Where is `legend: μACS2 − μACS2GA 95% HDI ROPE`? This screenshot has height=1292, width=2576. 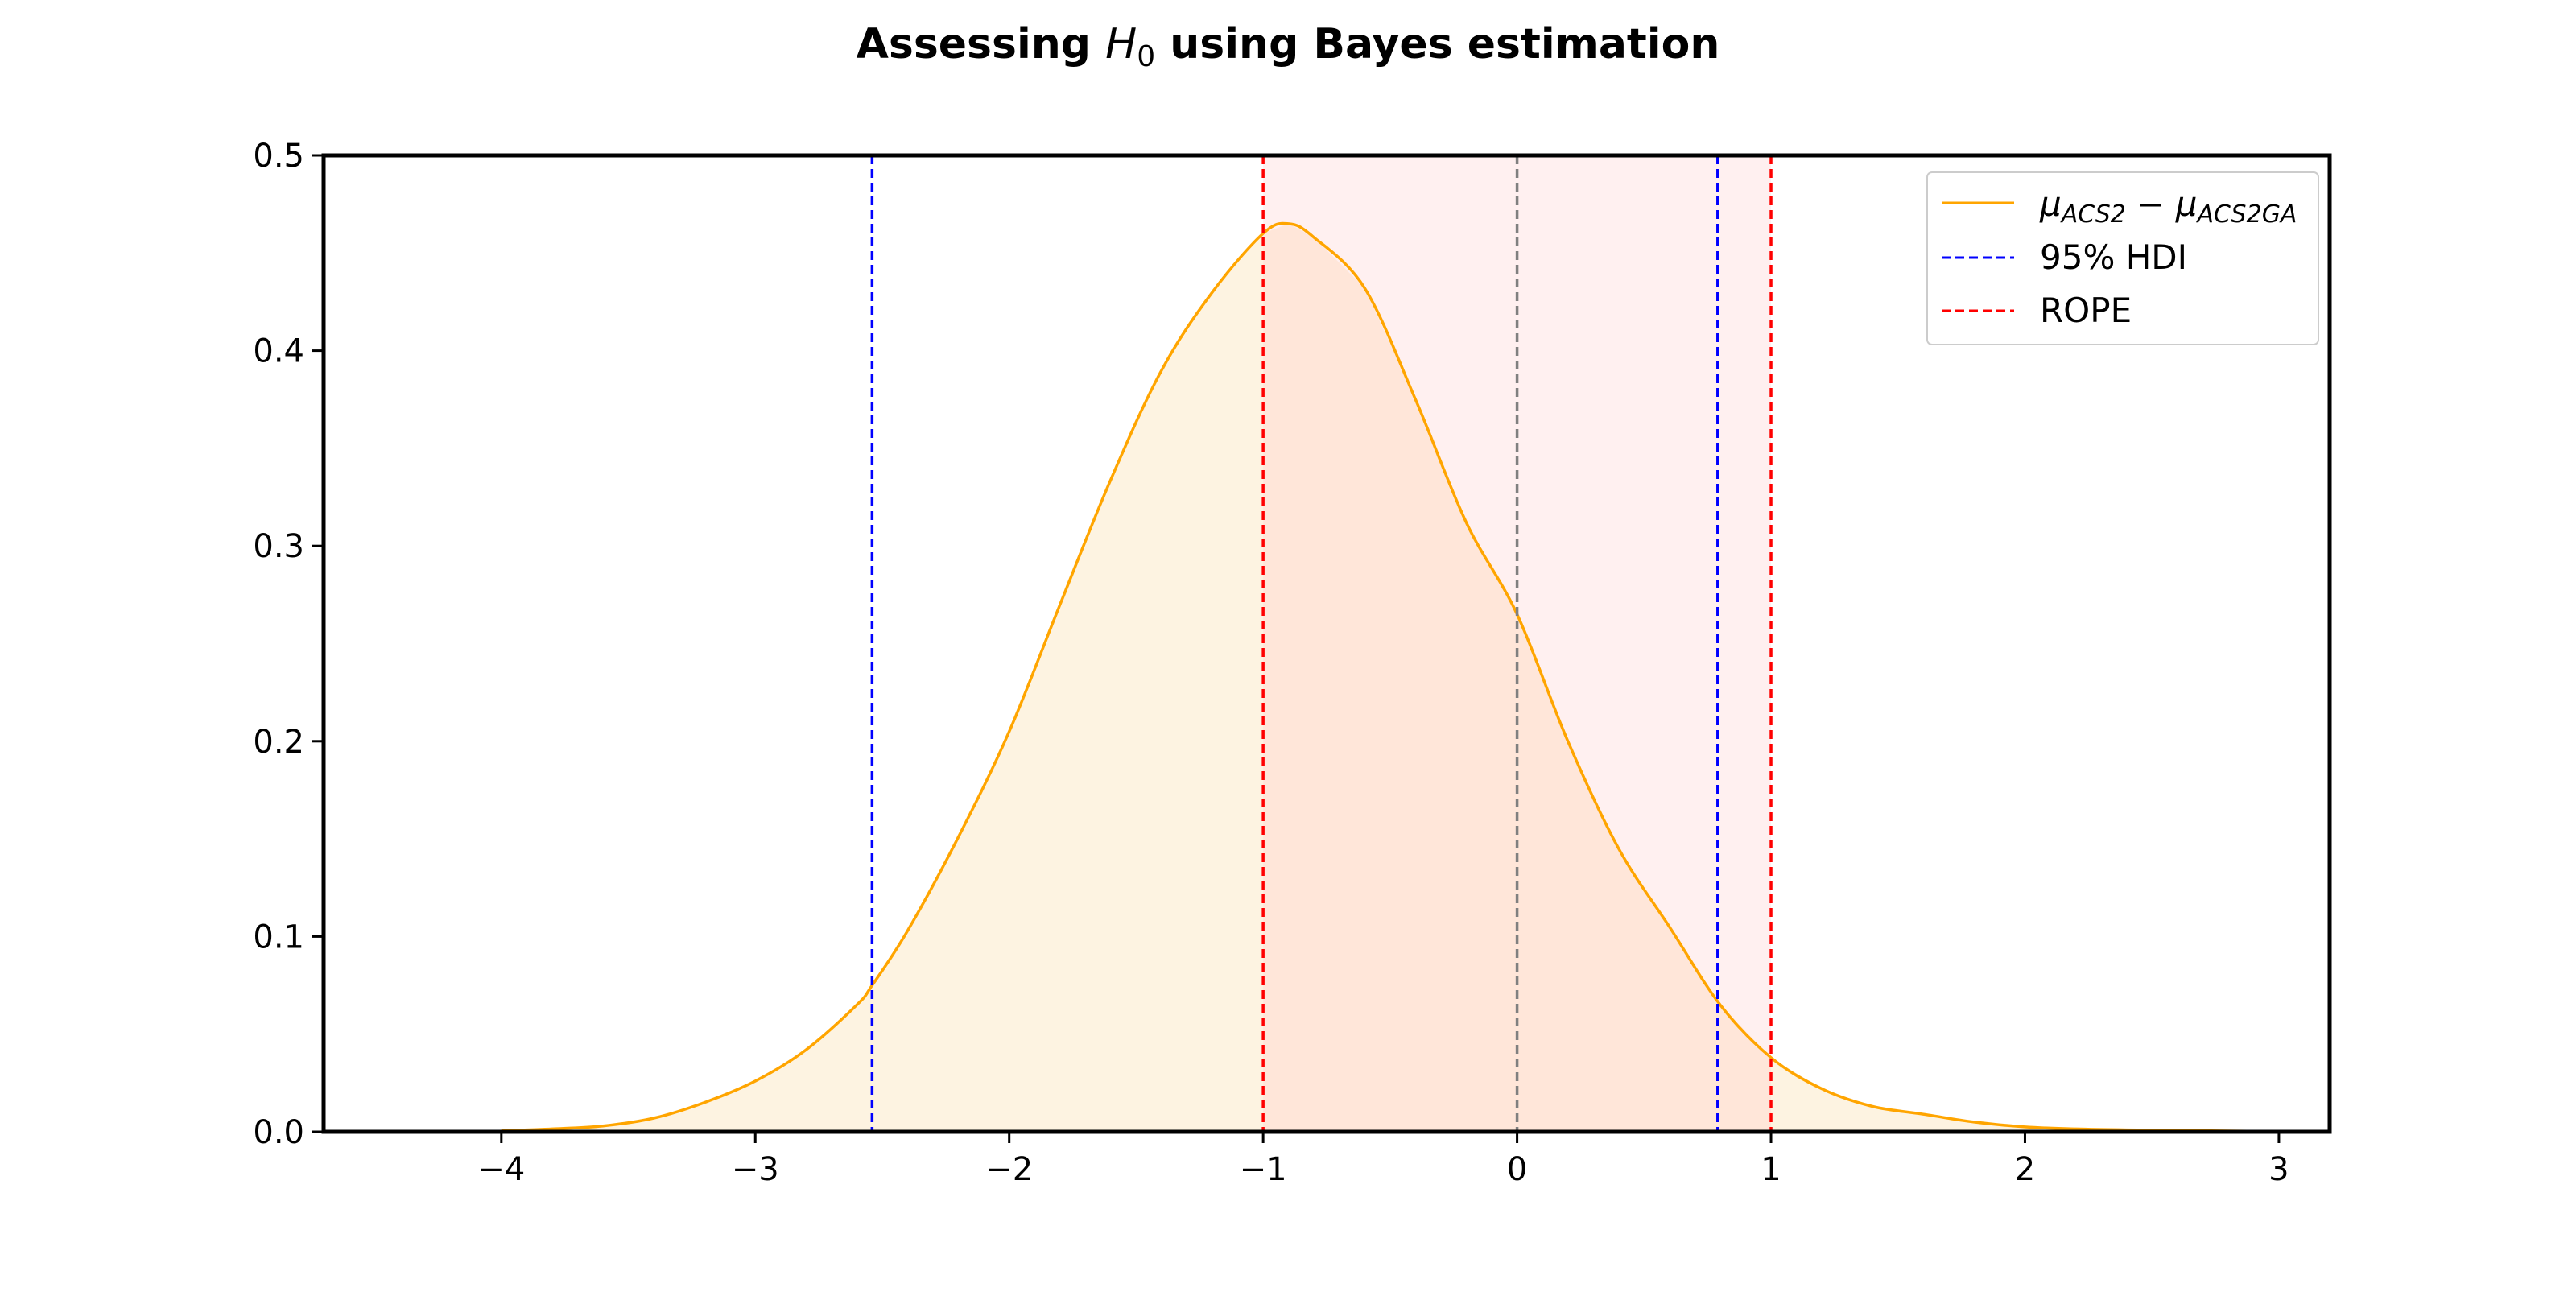 legend: μACS2 − μACS2GA 95% HDI ROPE is located at coordinates (2122, 258).